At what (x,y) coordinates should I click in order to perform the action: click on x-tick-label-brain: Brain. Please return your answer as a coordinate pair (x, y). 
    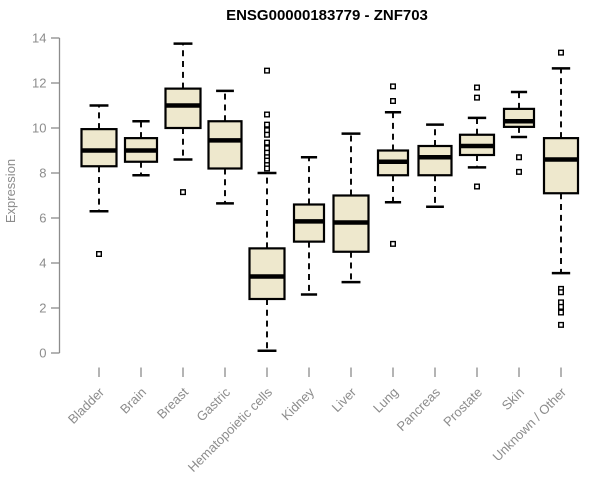
    Looking at the image, I should click on (133, 401).